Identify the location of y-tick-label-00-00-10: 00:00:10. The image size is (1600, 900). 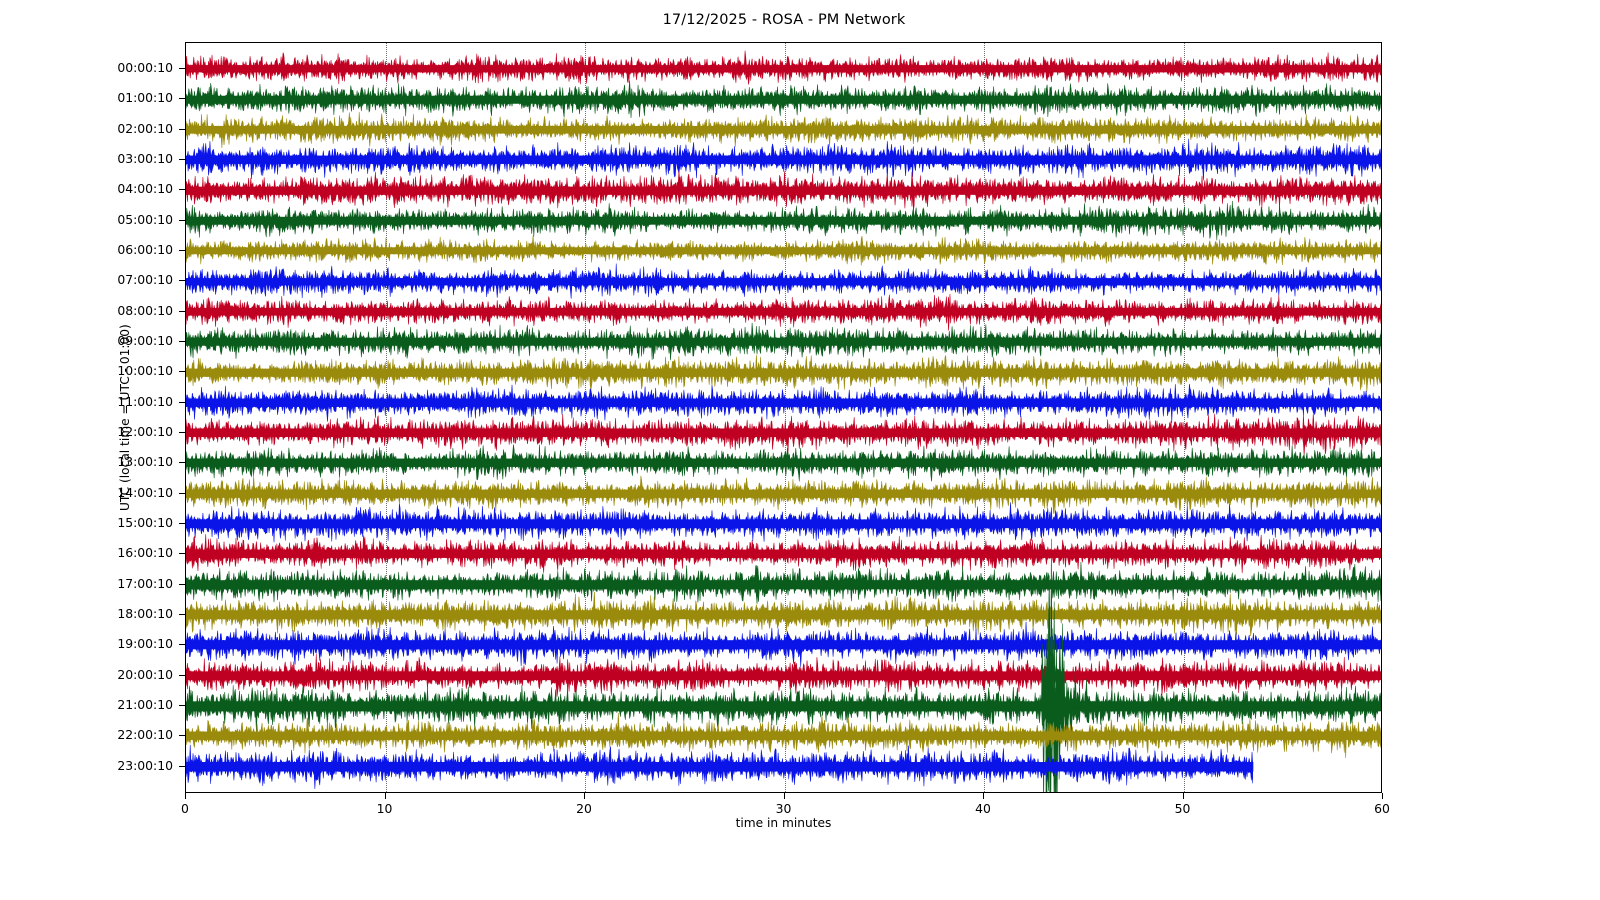
(145, 67).